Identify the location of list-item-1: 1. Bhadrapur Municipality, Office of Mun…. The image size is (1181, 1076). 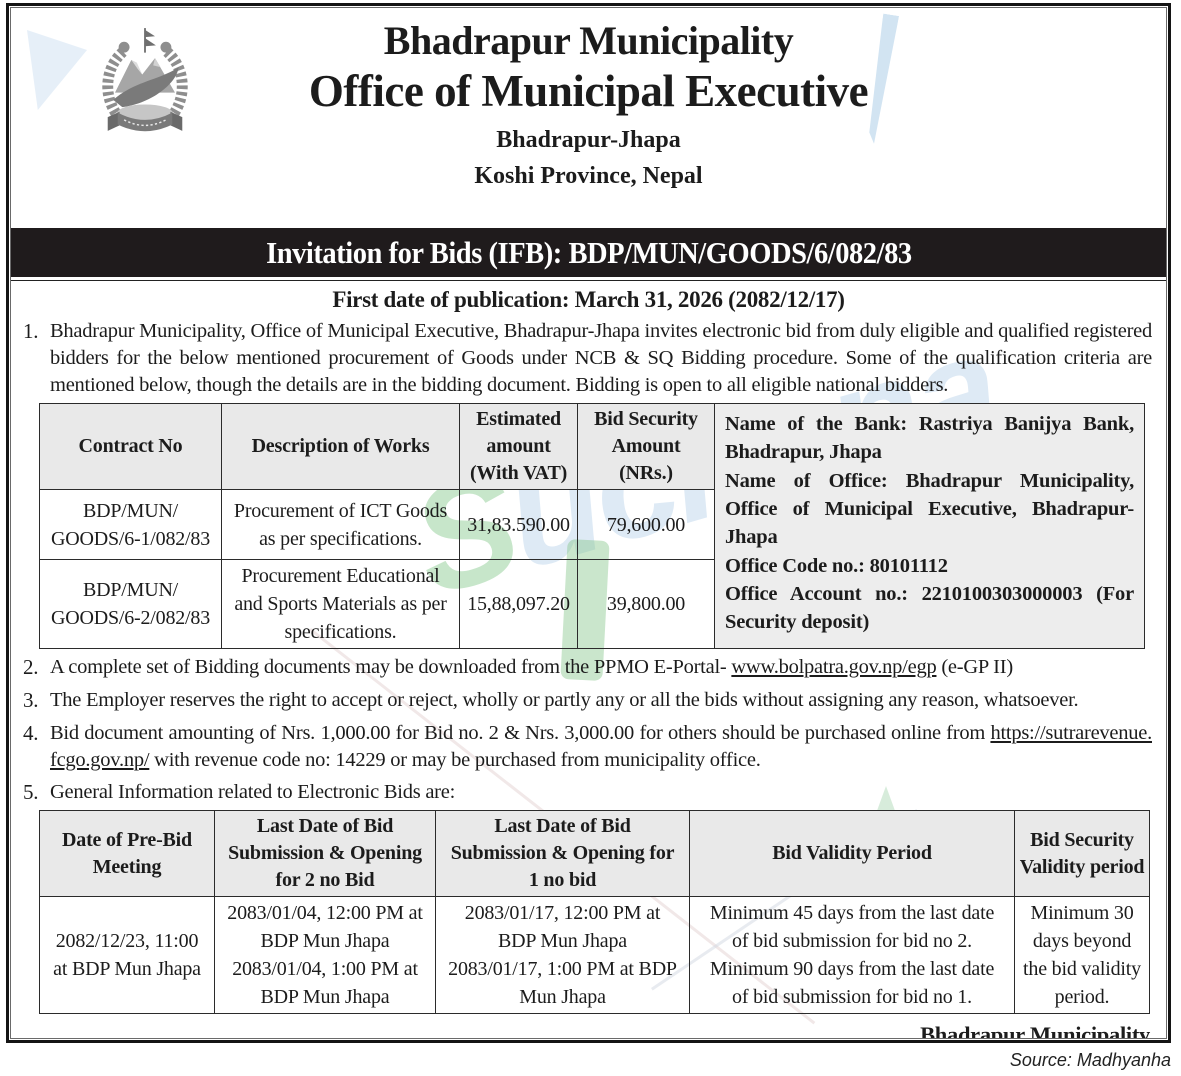
(588, 358).